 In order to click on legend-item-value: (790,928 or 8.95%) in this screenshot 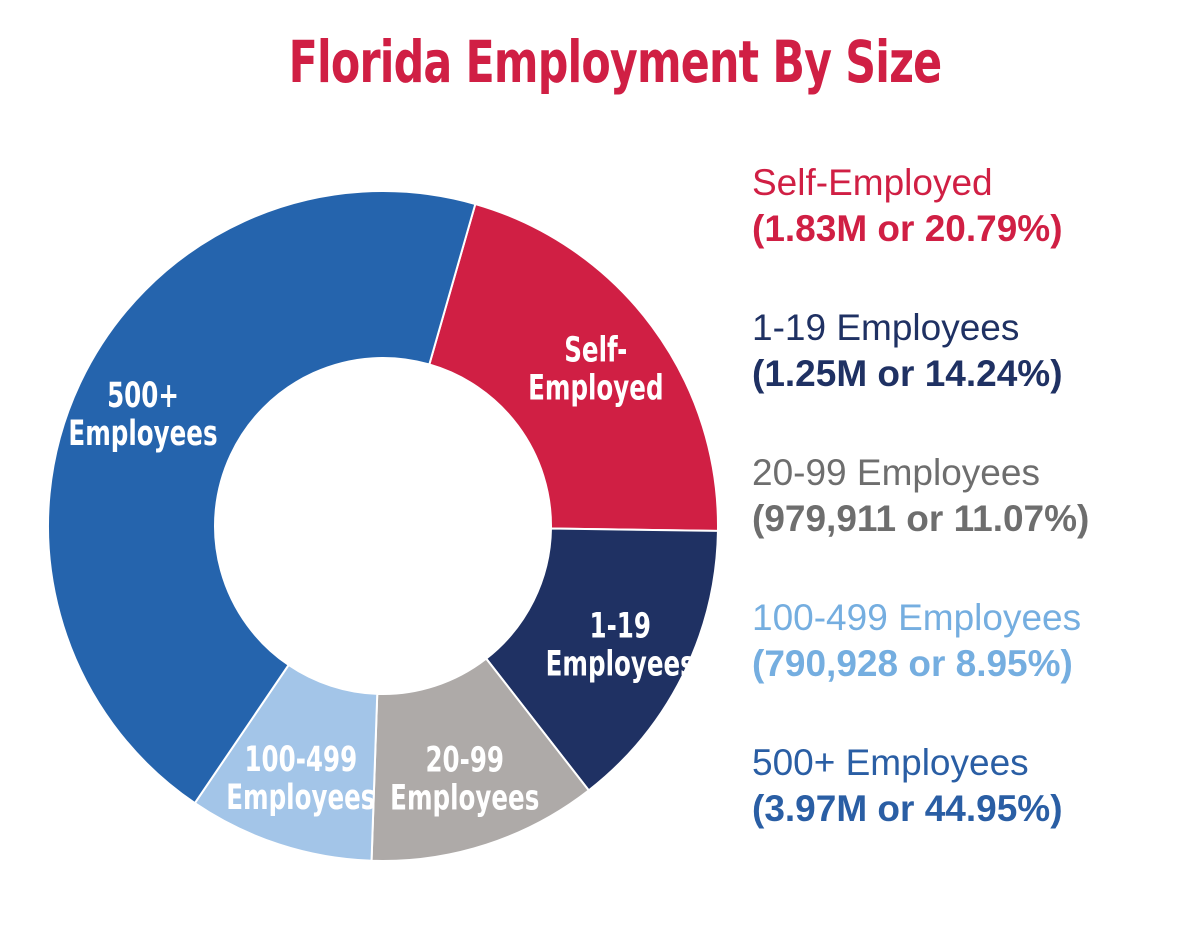, I will do `click(912, 663)`.